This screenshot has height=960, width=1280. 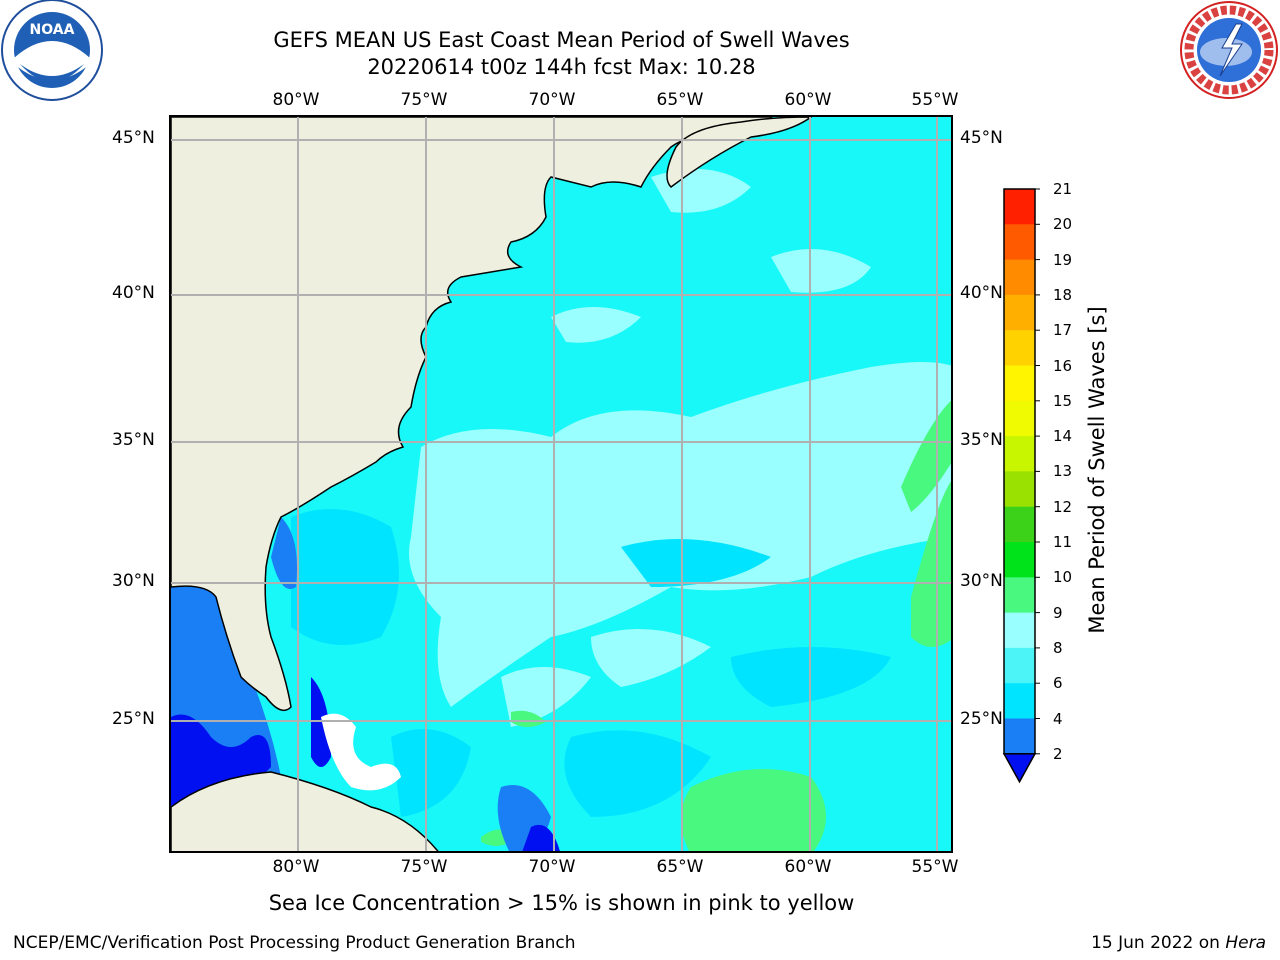 What do you see at coordinates (1019, 768) in the screenshot?
I see `colorbar-under-arrow` at bounding box center [1019, 768].